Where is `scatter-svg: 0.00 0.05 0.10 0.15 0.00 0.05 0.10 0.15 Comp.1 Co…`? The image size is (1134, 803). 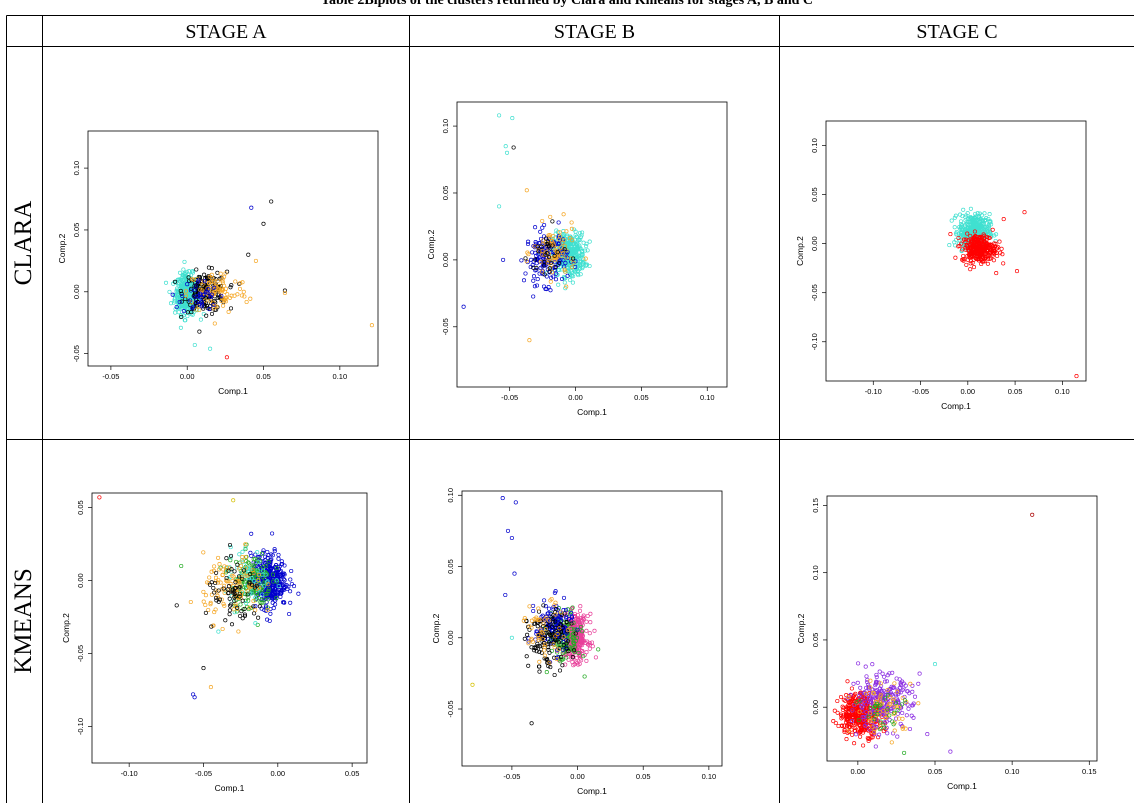
scatter-svg: 0.00 0.05 0.10 0.15 0.00 0.05 0.10 0.15 Comp.1 Co… is located at coordinates (947, 643).